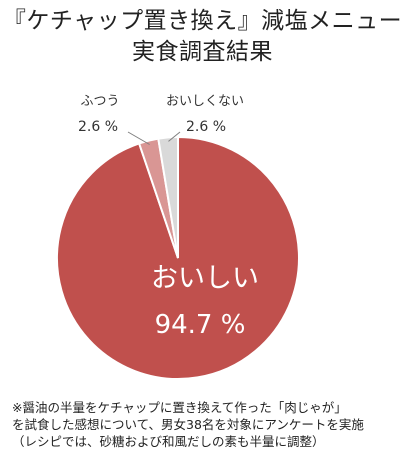  Describe the element at coordinates (168, 441) in the screenshot. I see `footnote-line-3: （レシピでは、砂糖および和風だしの素も半量に調整）` at that location.